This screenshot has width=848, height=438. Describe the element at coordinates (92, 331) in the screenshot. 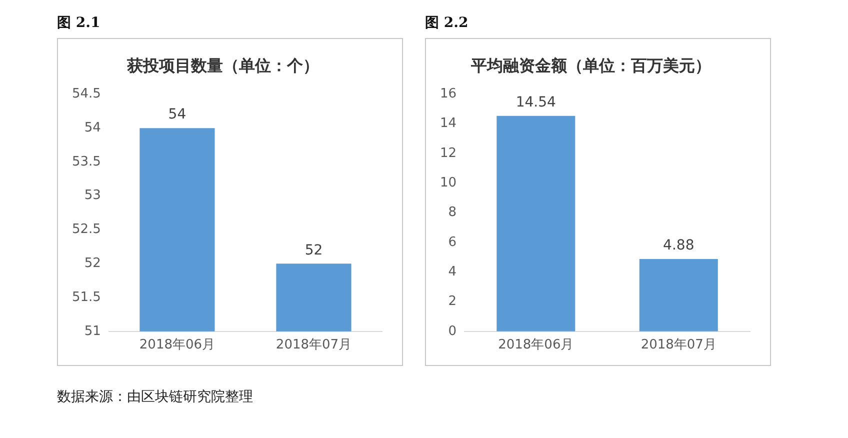

I see `y-tick-label: 51` at that location.